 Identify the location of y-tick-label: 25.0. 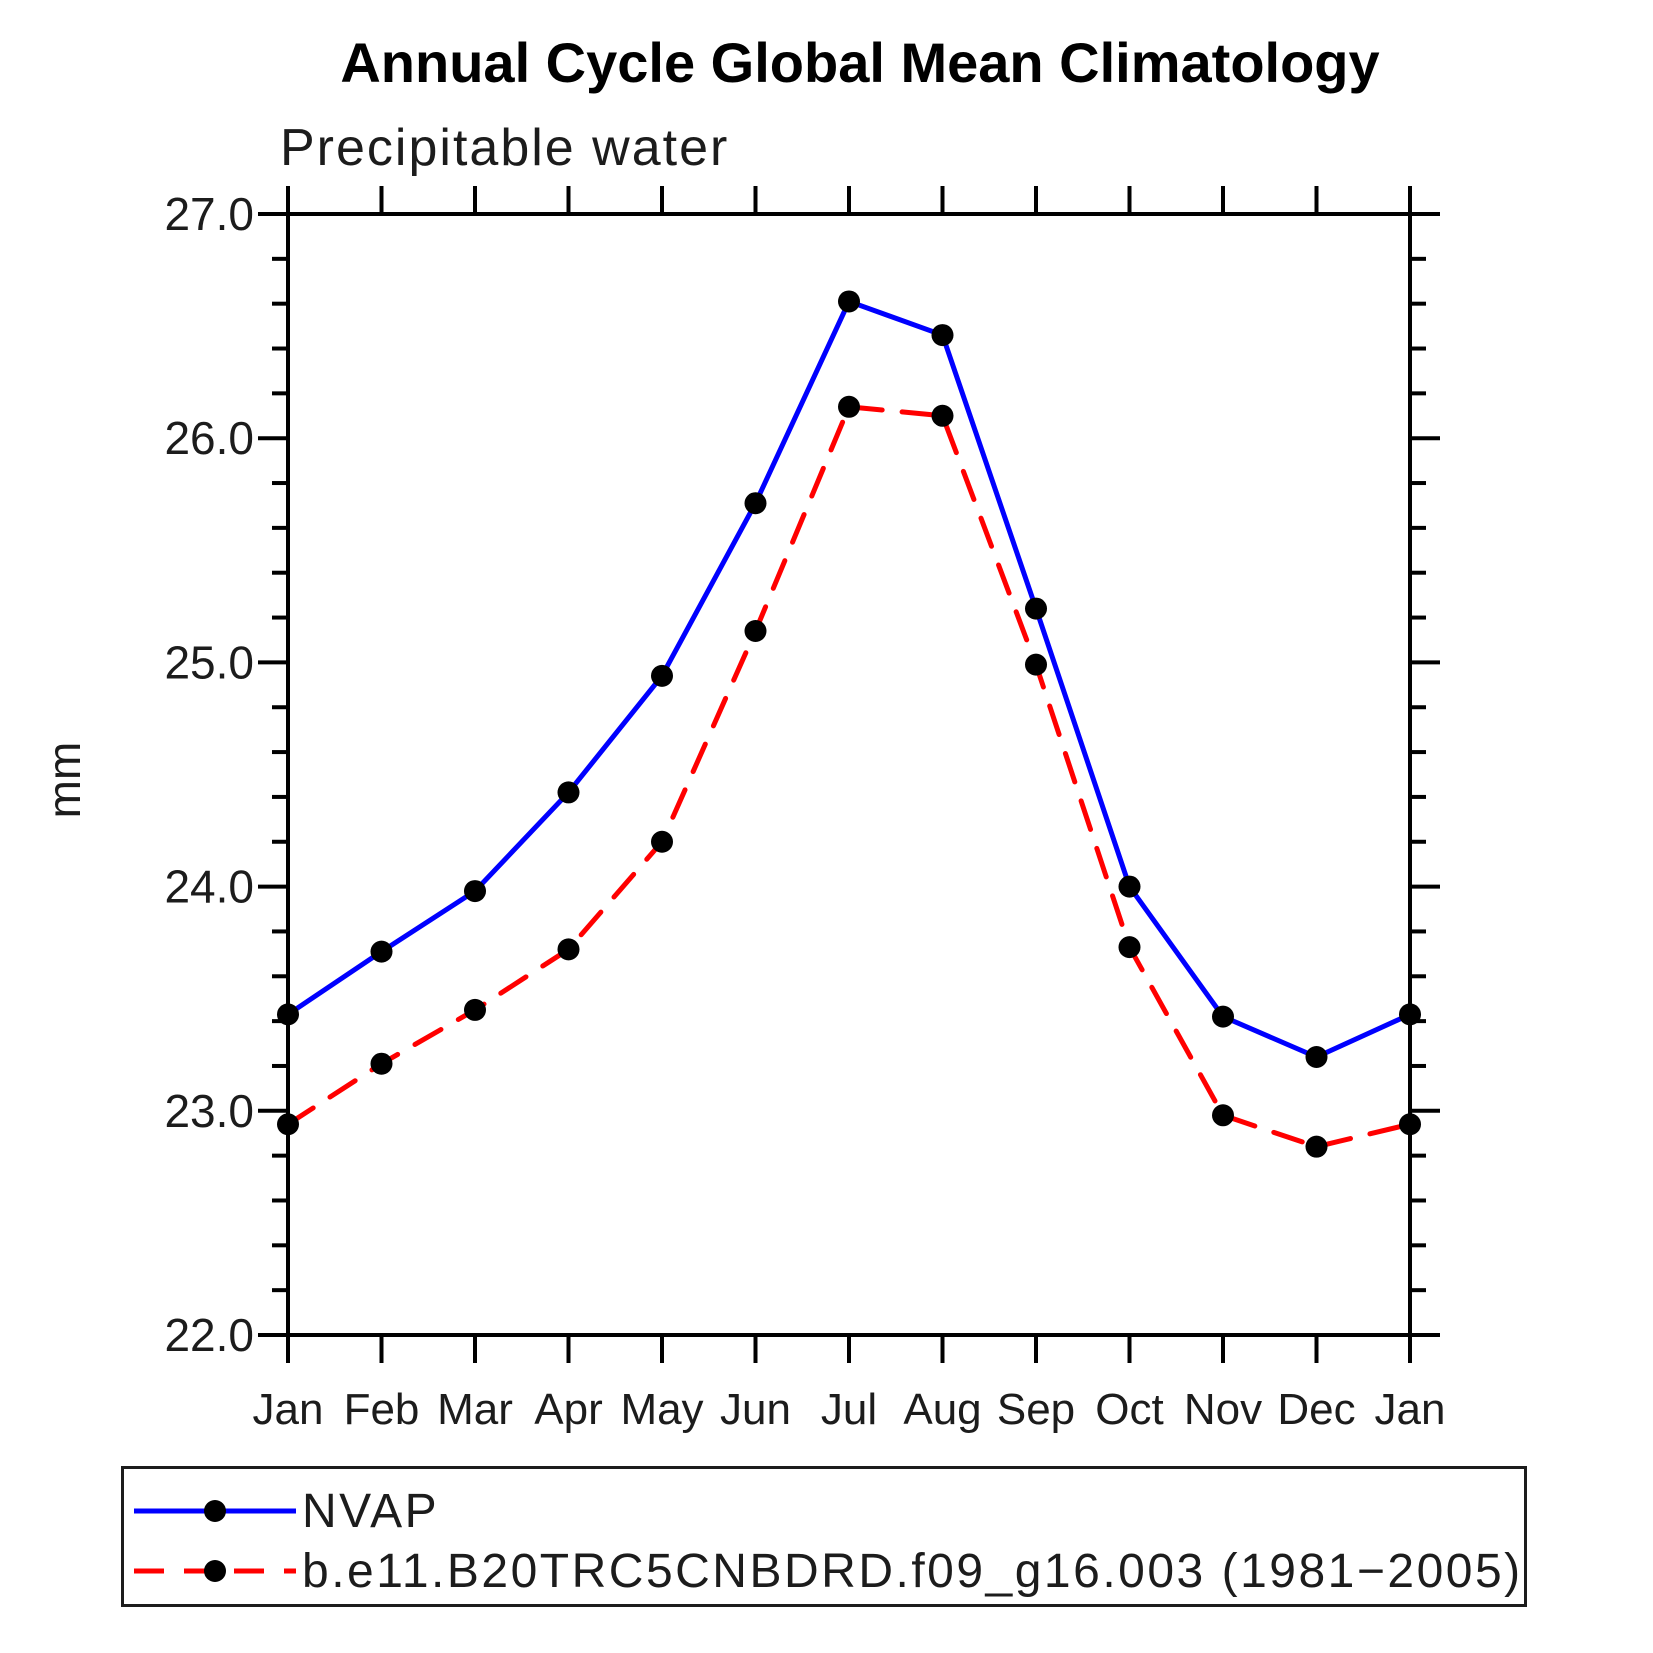
(209, 662).